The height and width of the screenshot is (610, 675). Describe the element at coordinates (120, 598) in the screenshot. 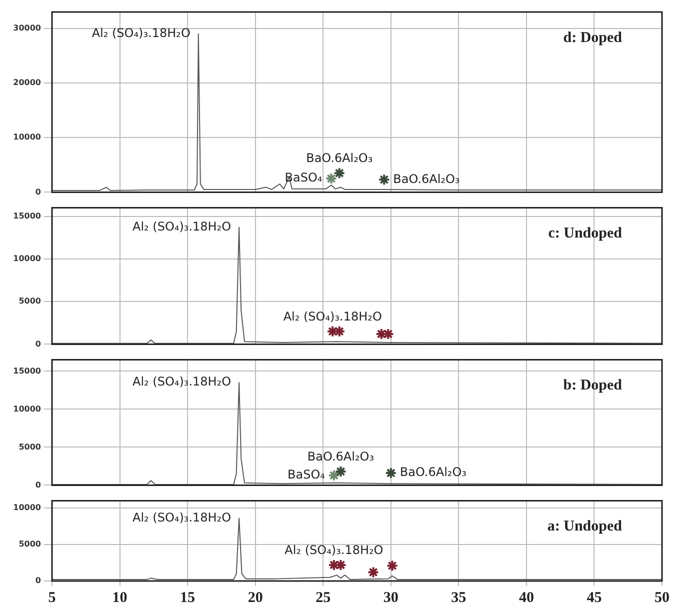

I see `x-tick-label: 10` at that location.